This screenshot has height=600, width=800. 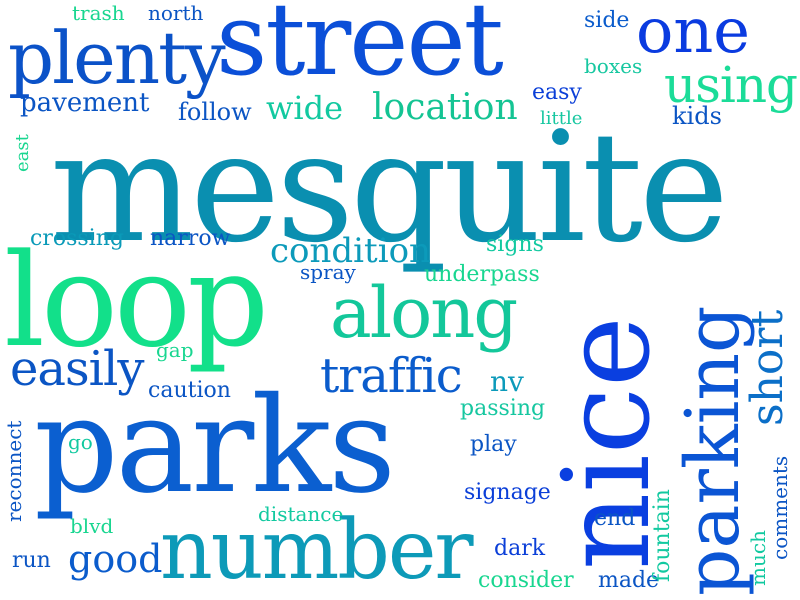 I want to click on word-plenty: plenty, so click(x=117, y=58).